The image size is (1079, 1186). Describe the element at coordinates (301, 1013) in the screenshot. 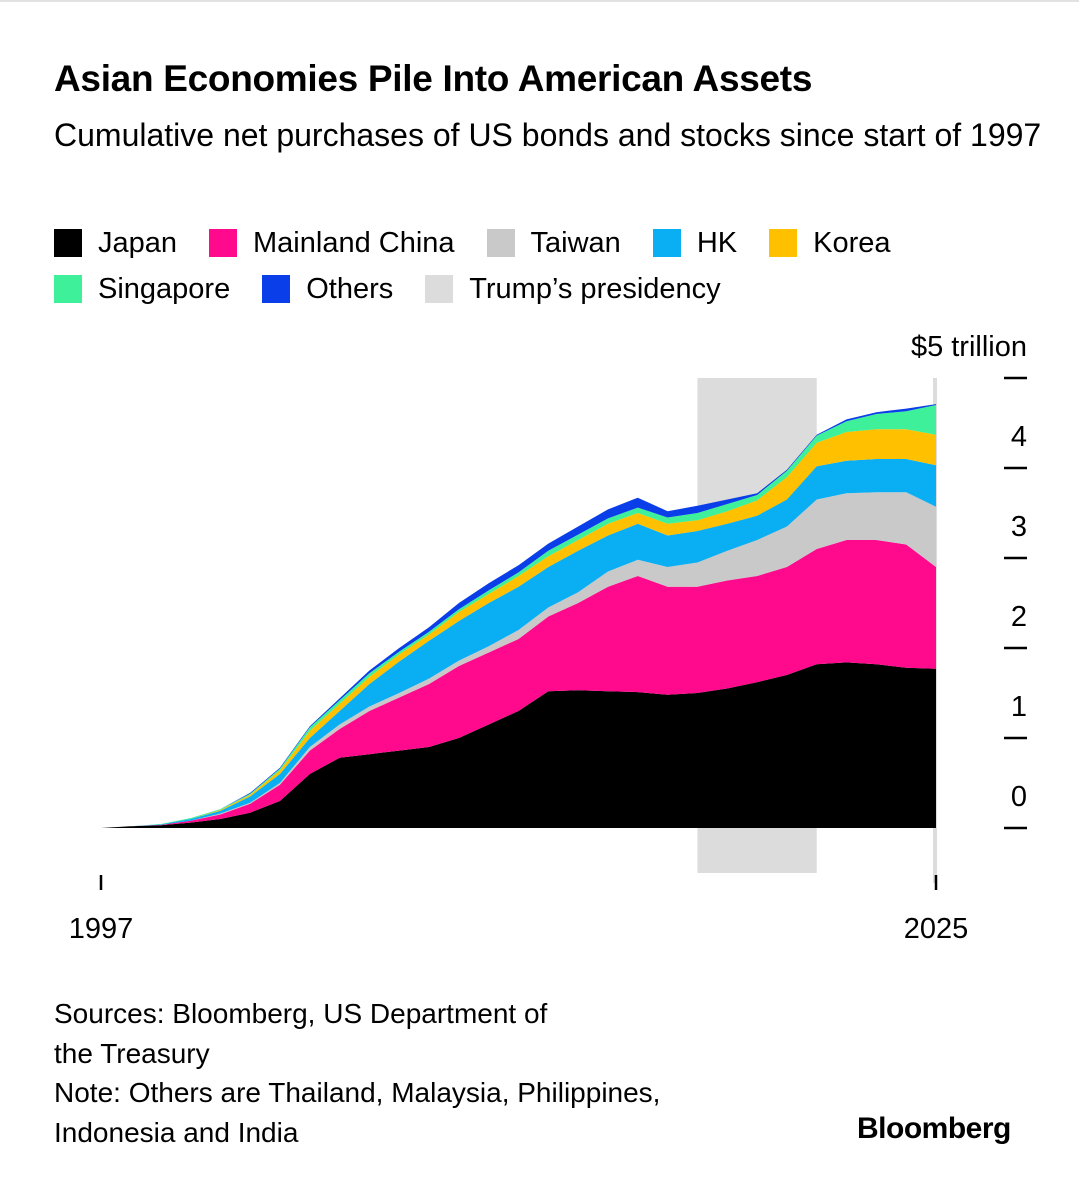

I see `sources-note: Sources: Bloomberg, US Department of` at that location.